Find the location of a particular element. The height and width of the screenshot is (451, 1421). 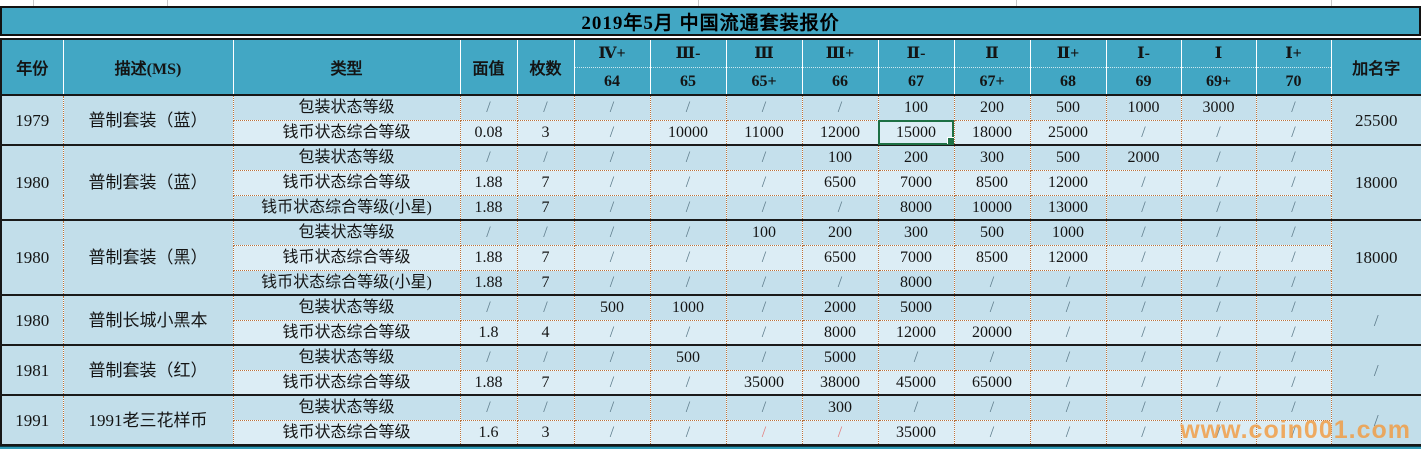

cell-grade-value: 5000 is located at coordinates (916, 307).